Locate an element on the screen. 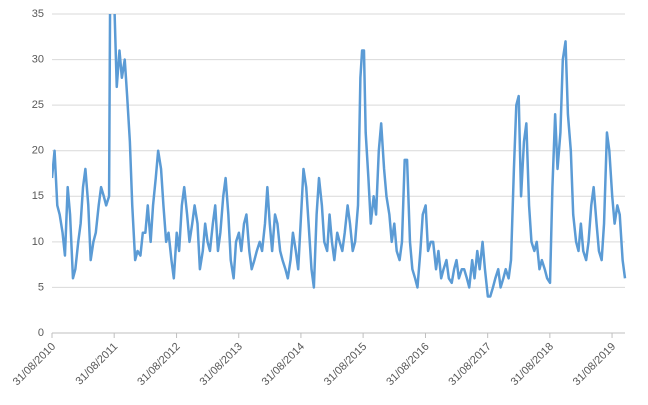 The image size is (648, 405). x-tick-label: 31/08/2013 is located at coordinates (220, 364).